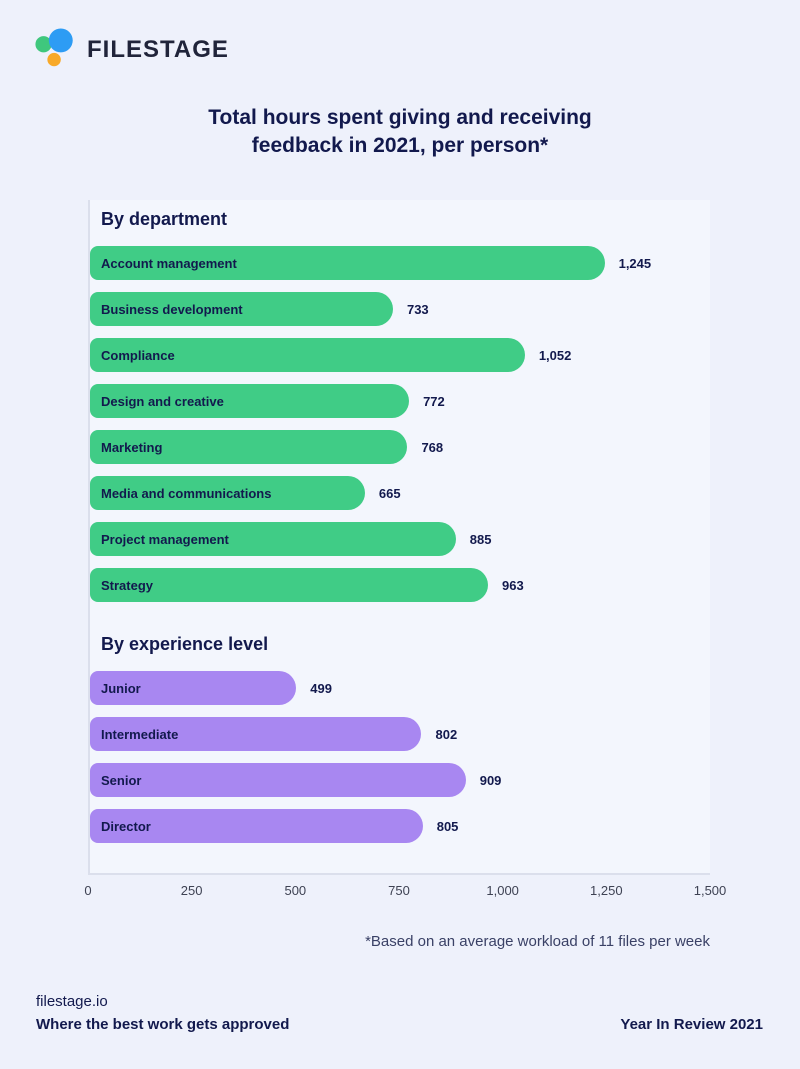 The image size is (800, 1069). What do you see at coordinates (54, 47) in the screenshot?
I see `filestage-logo-icon` at bounding box center [54, 47].